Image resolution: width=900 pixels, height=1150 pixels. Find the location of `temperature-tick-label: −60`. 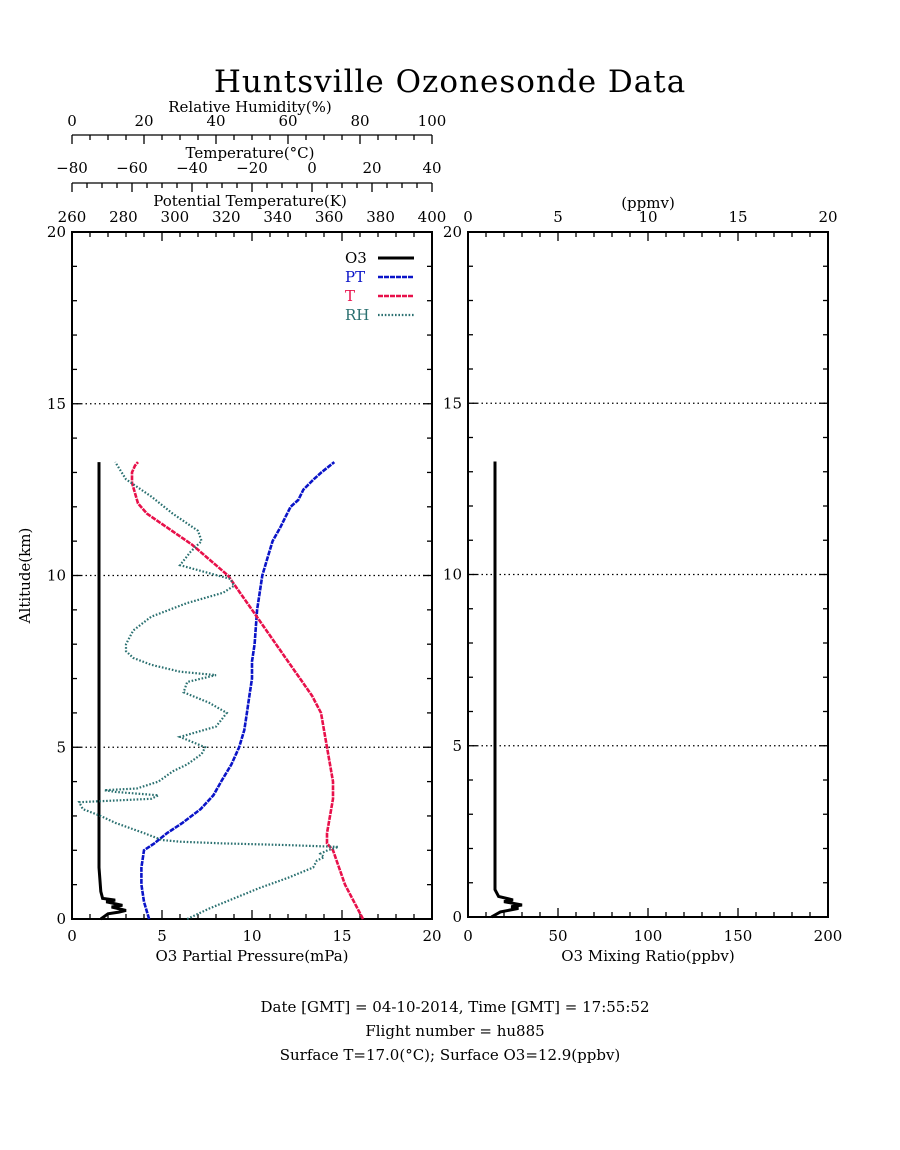

temperature-tick-label: −60 is located at coordinates (132, 168).